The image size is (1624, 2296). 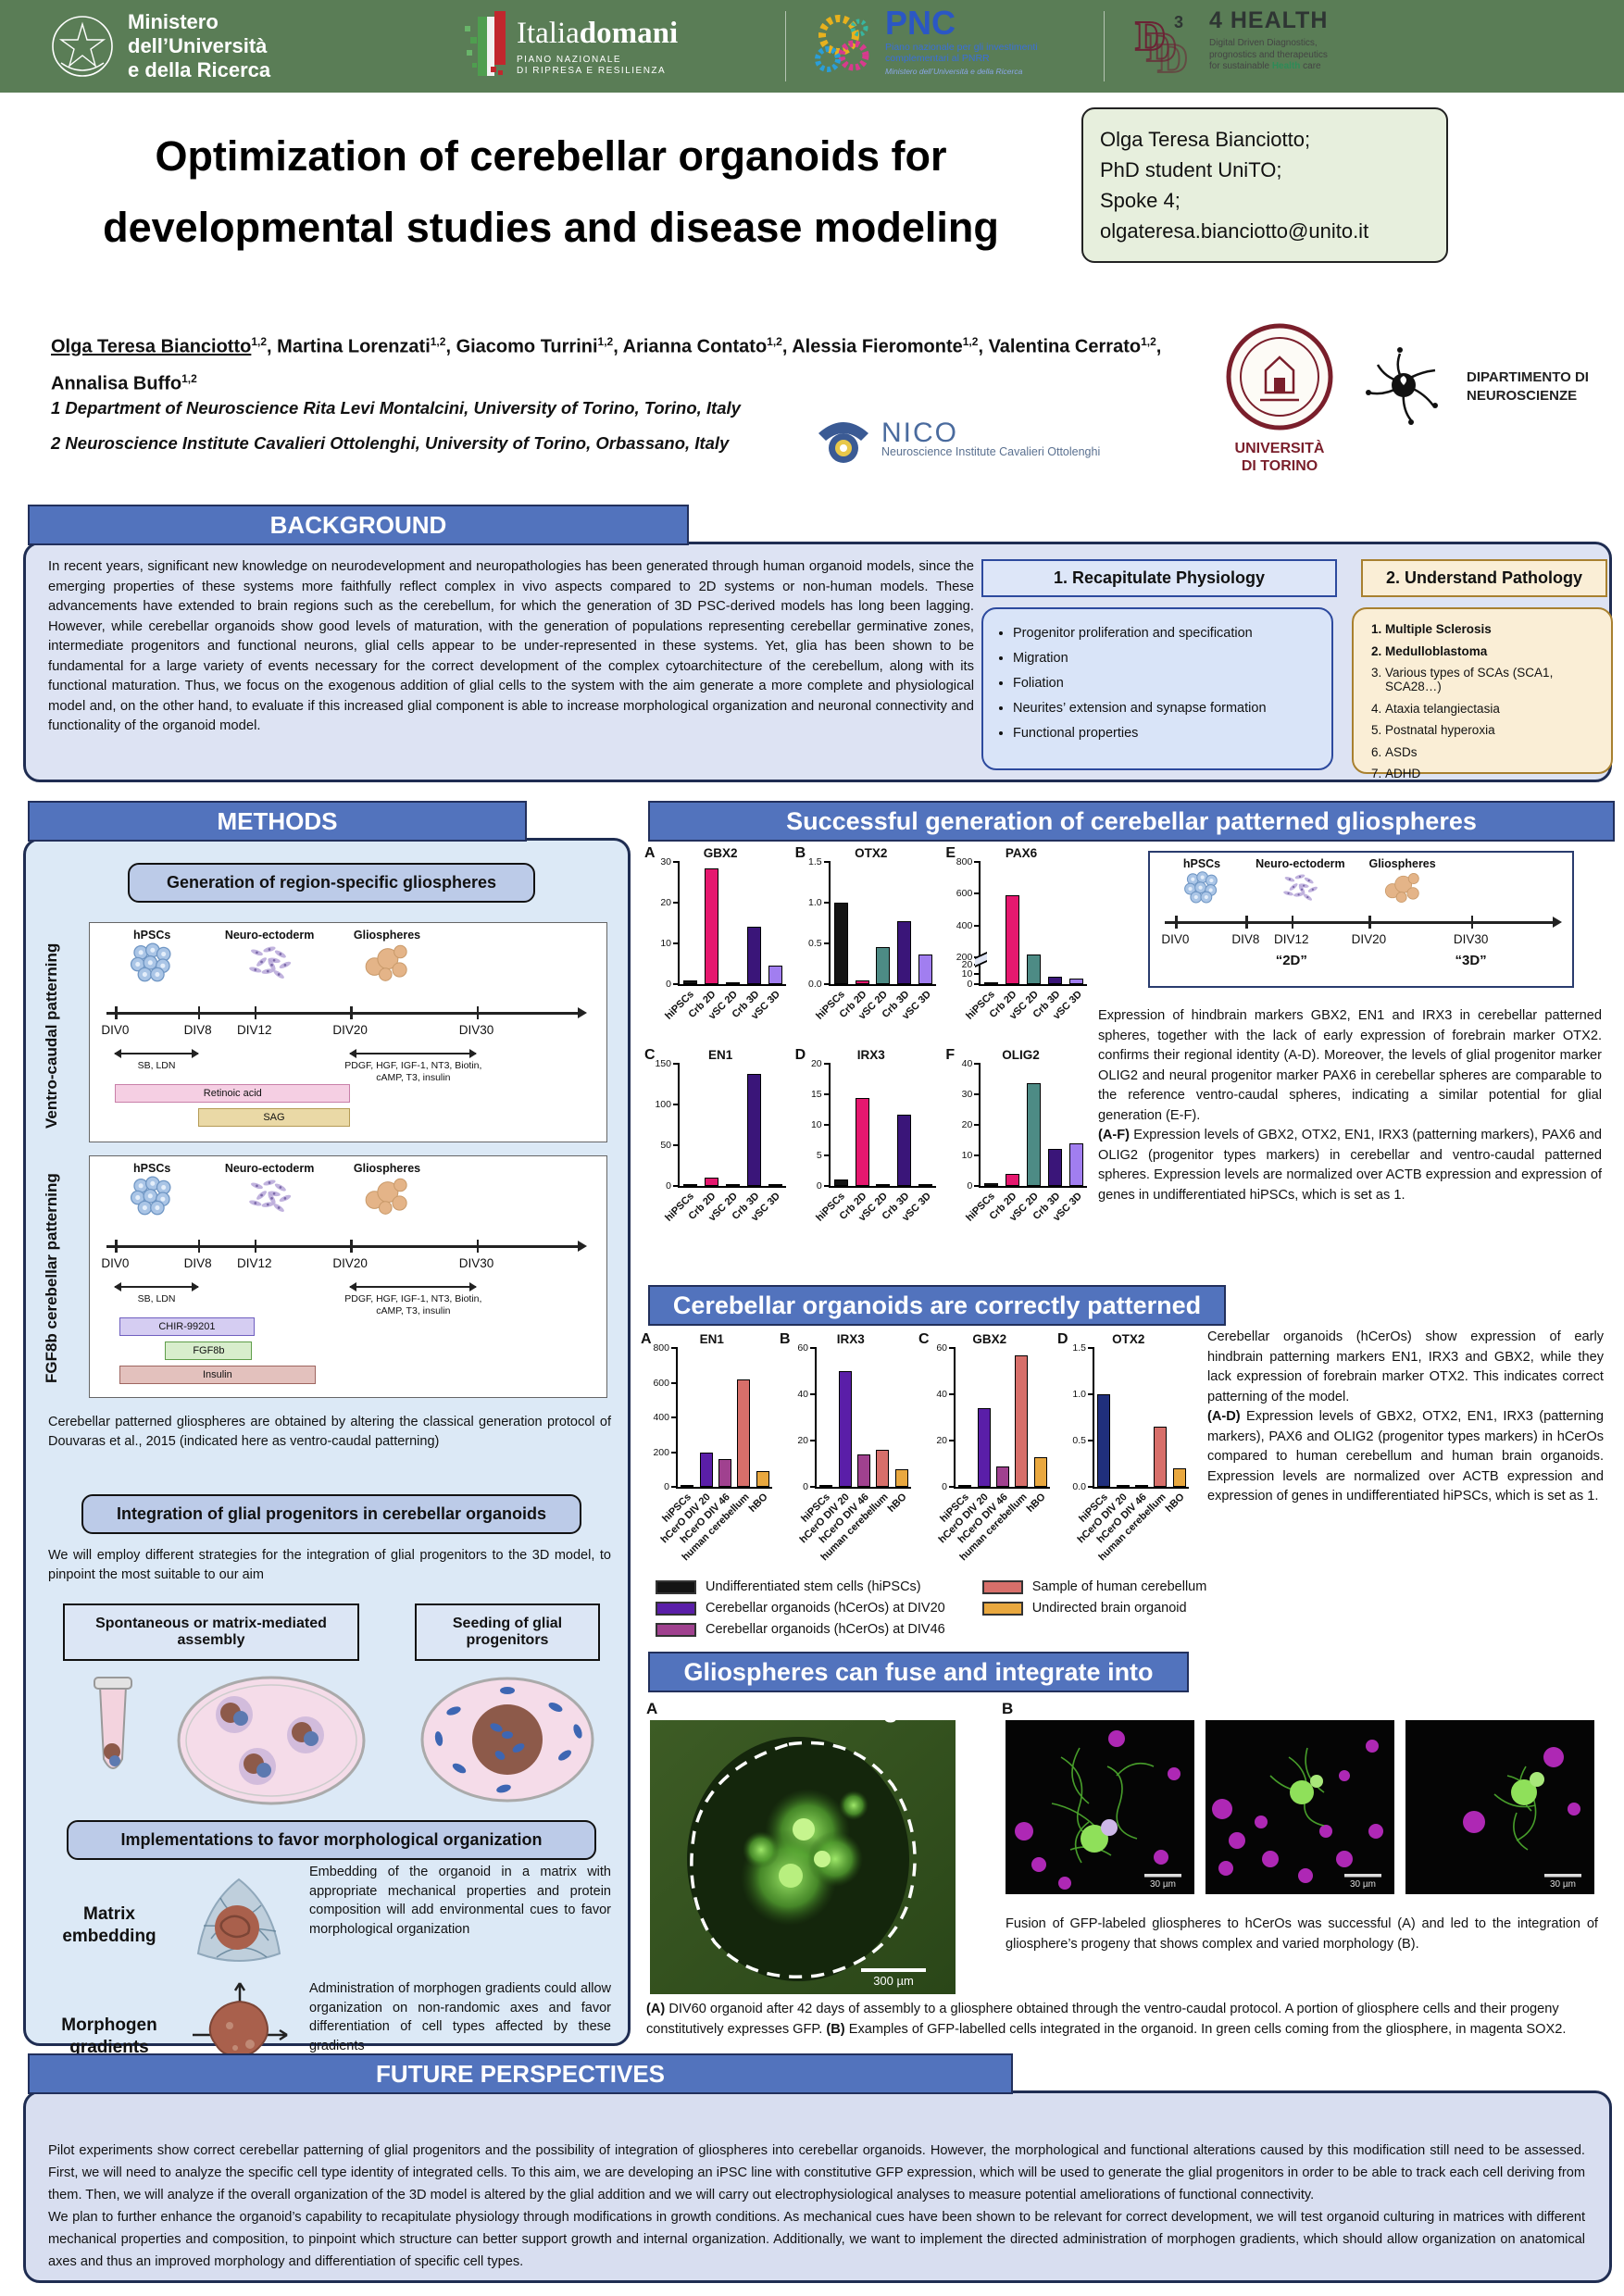 What do you see at coordinates (665, 1146) in the screenshot?
I see `y-tick-label: 50` at bounding box center [665, 1146].